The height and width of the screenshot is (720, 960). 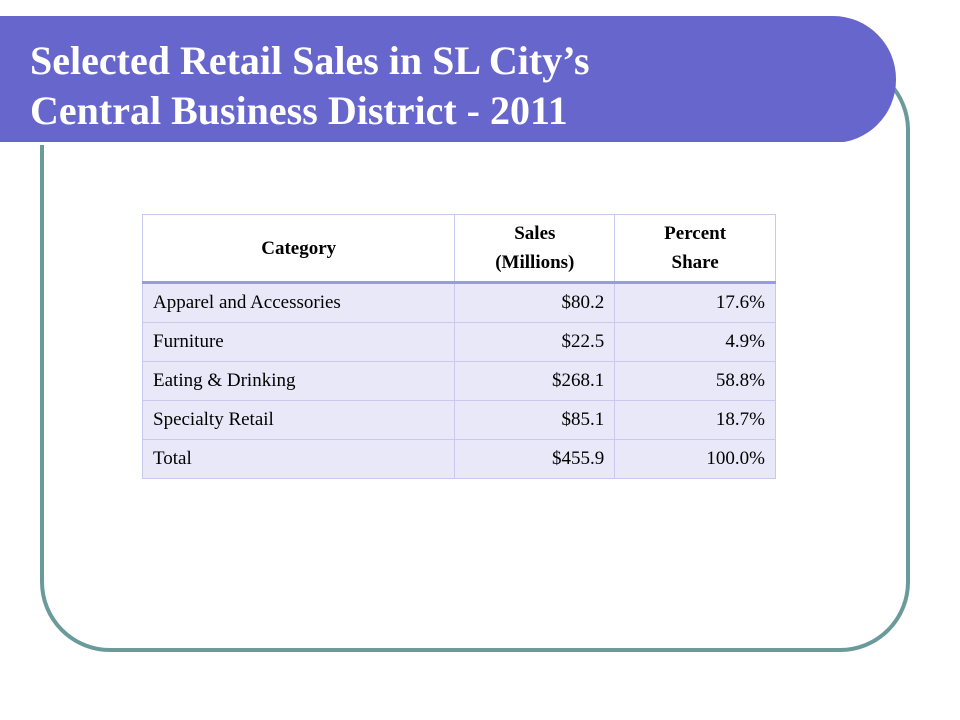 I want to click on cell-sales: $22.5, so click(x=535, y=342).